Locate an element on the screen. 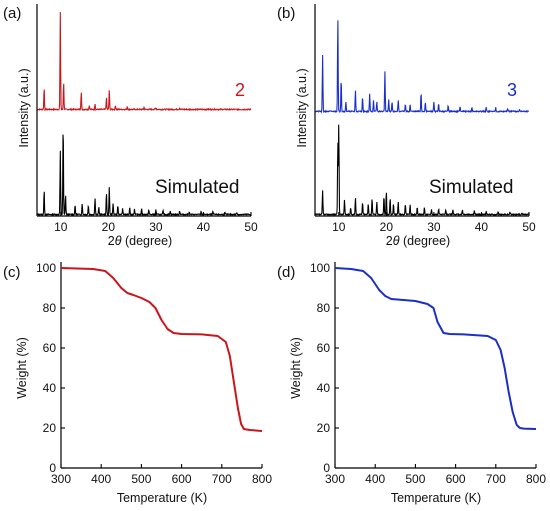 Image resolution: width=550 pixels, height=511 pixels. simulated-pattern-line-b is located at coordinates (422, 170).